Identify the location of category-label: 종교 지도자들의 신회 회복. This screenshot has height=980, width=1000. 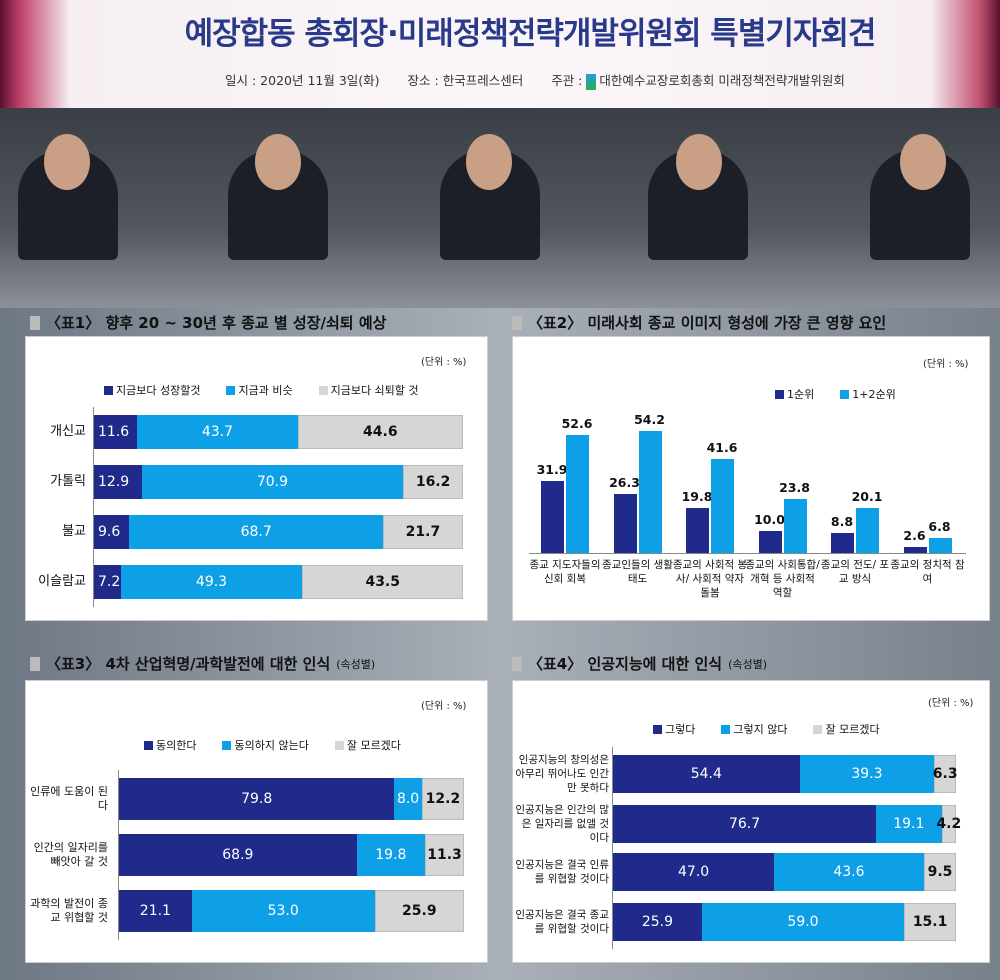
(565, 572).